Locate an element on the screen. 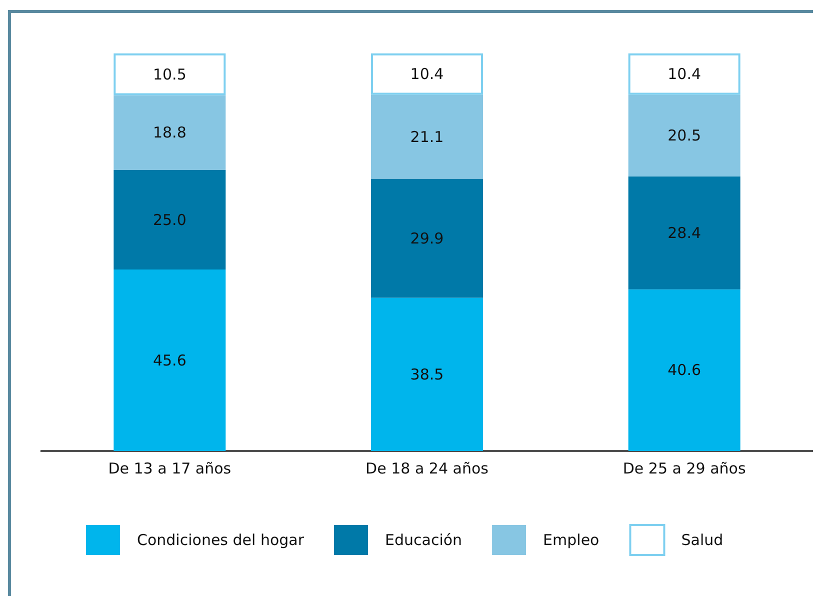 The width and height of the screenshot is (815, 596). data-label: 10.5 is located at coordinates (169, 74).